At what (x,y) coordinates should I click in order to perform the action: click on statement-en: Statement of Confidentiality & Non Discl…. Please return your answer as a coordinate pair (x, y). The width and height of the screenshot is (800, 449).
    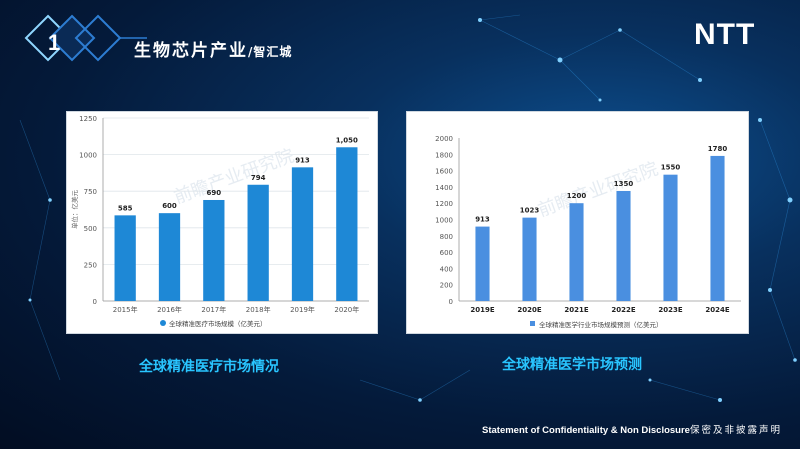
    Looking at the image, I should click on (586, 430).